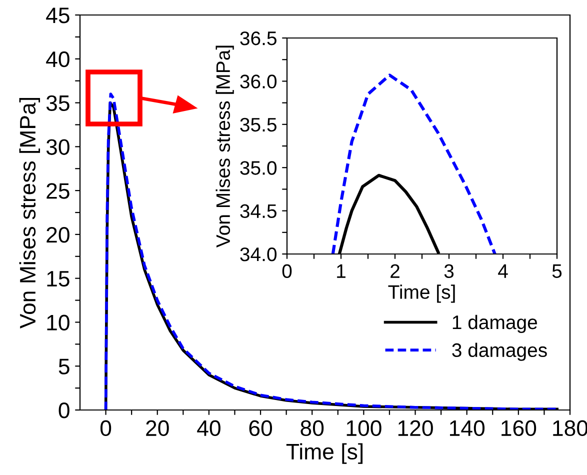 This screenshot has height=475, width=587. Describe the element at coordinates (499, 351) in the screenshot. I see `legend-label: 3 damages` at that location.